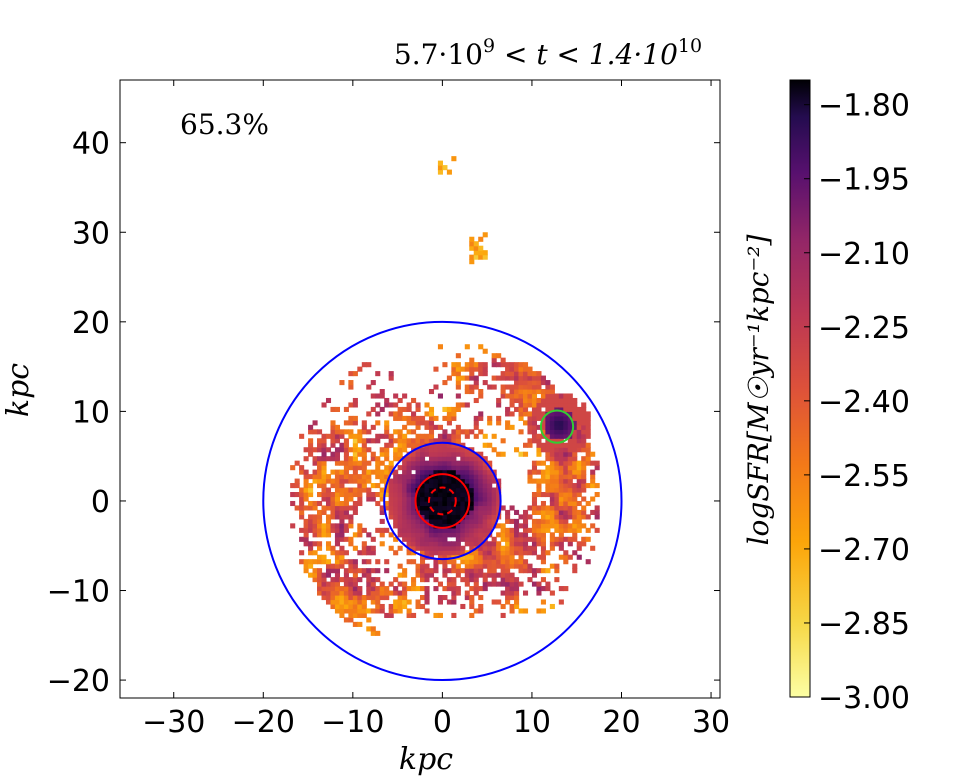  I want to click on x-tick-label: −10, so click(352, 722).